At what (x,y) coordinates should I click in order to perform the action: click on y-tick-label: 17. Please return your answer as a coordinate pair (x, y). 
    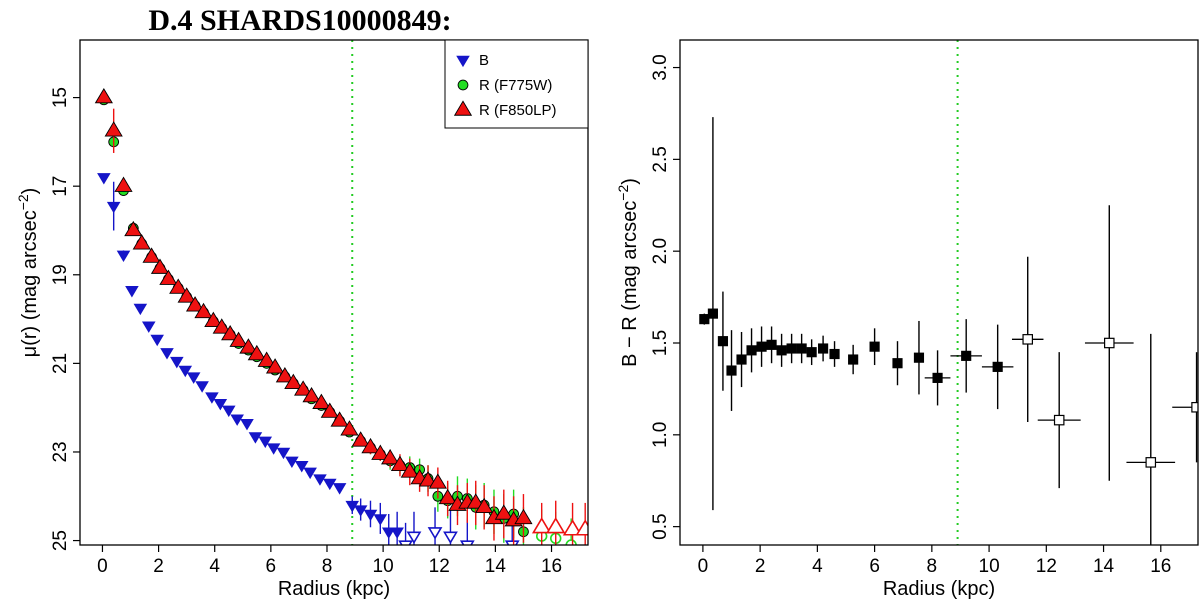
    Looking at the image, I should click on (60, 186).